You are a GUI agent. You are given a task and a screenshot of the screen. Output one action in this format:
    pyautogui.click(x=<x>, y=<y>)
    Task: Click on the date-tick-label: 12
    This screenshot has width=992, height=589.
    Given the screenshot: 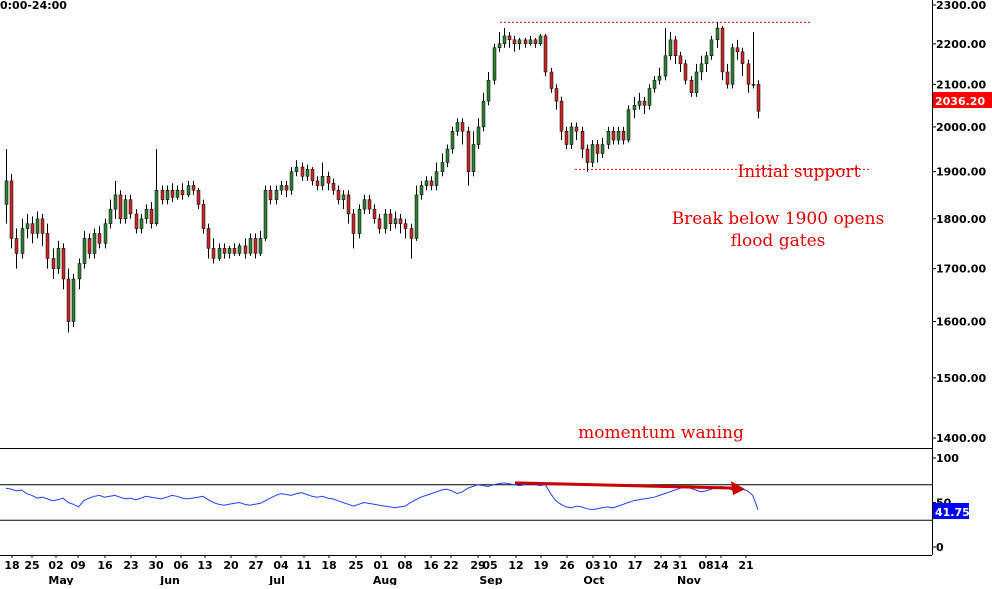 What is the action you would take?
    pyautogui.click(x=515, y=565)
    